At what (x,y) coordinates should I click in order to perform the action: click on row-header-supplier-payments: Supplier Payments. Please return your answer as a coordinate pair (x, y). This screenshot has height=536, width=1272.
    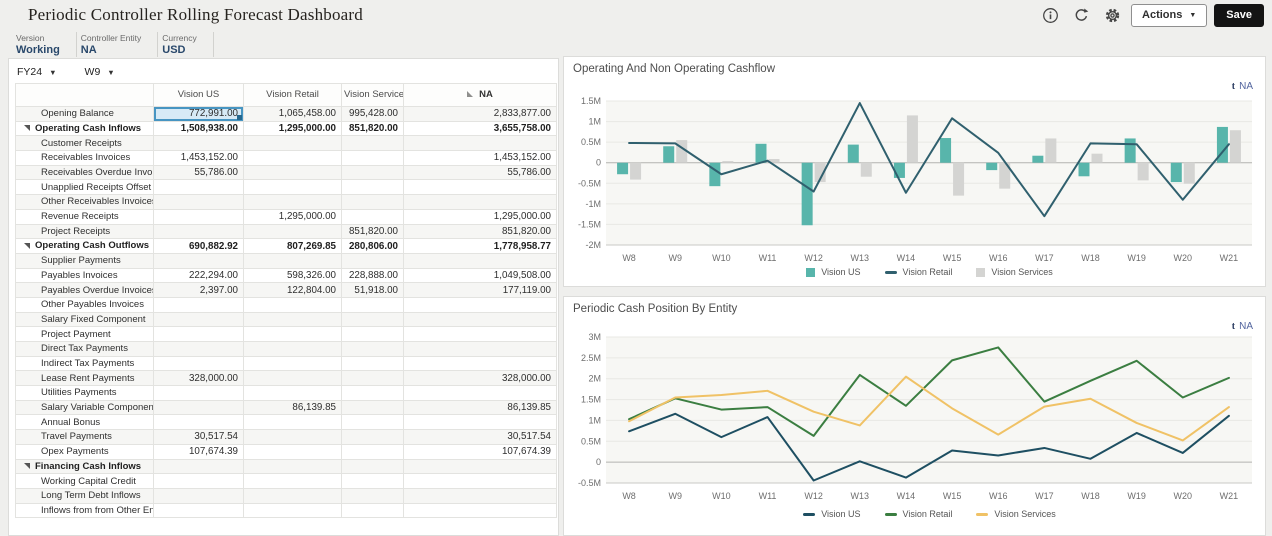
    Looking at the image, I should click on (84, 260).